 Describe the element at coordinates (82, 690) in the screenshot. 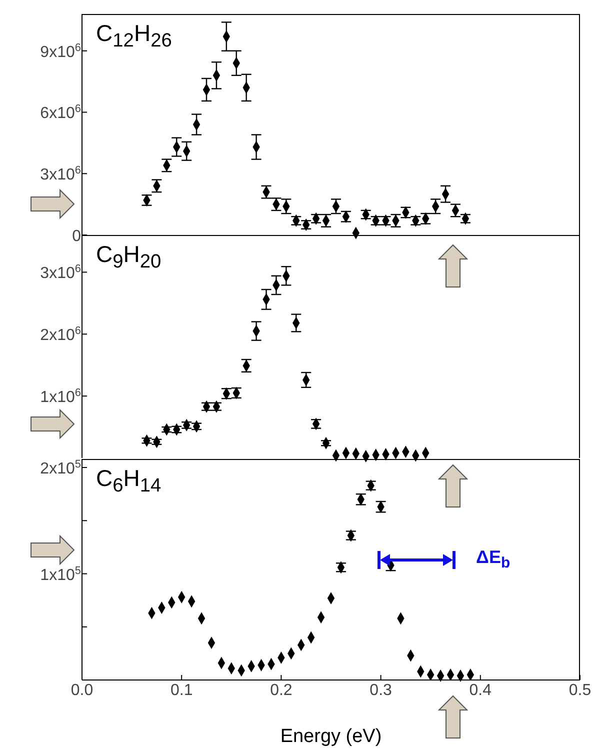

I see `x-tick-label: 0.0` at that location.